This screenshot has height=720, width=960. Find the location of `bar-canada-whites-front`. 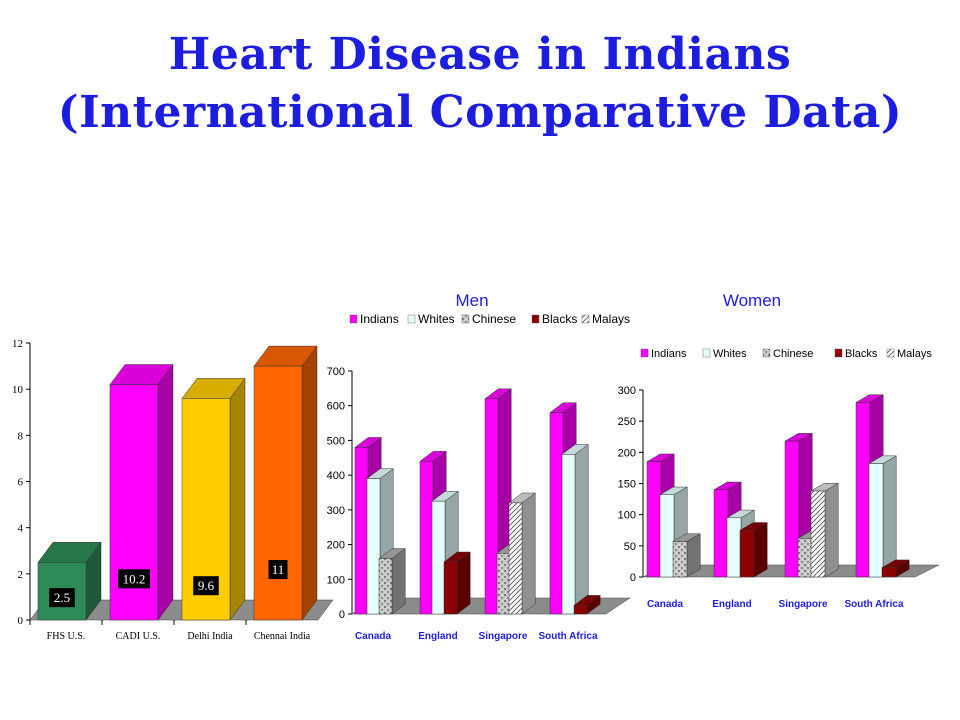

bar-canada-whites-front is located at coordinates (667, 536).